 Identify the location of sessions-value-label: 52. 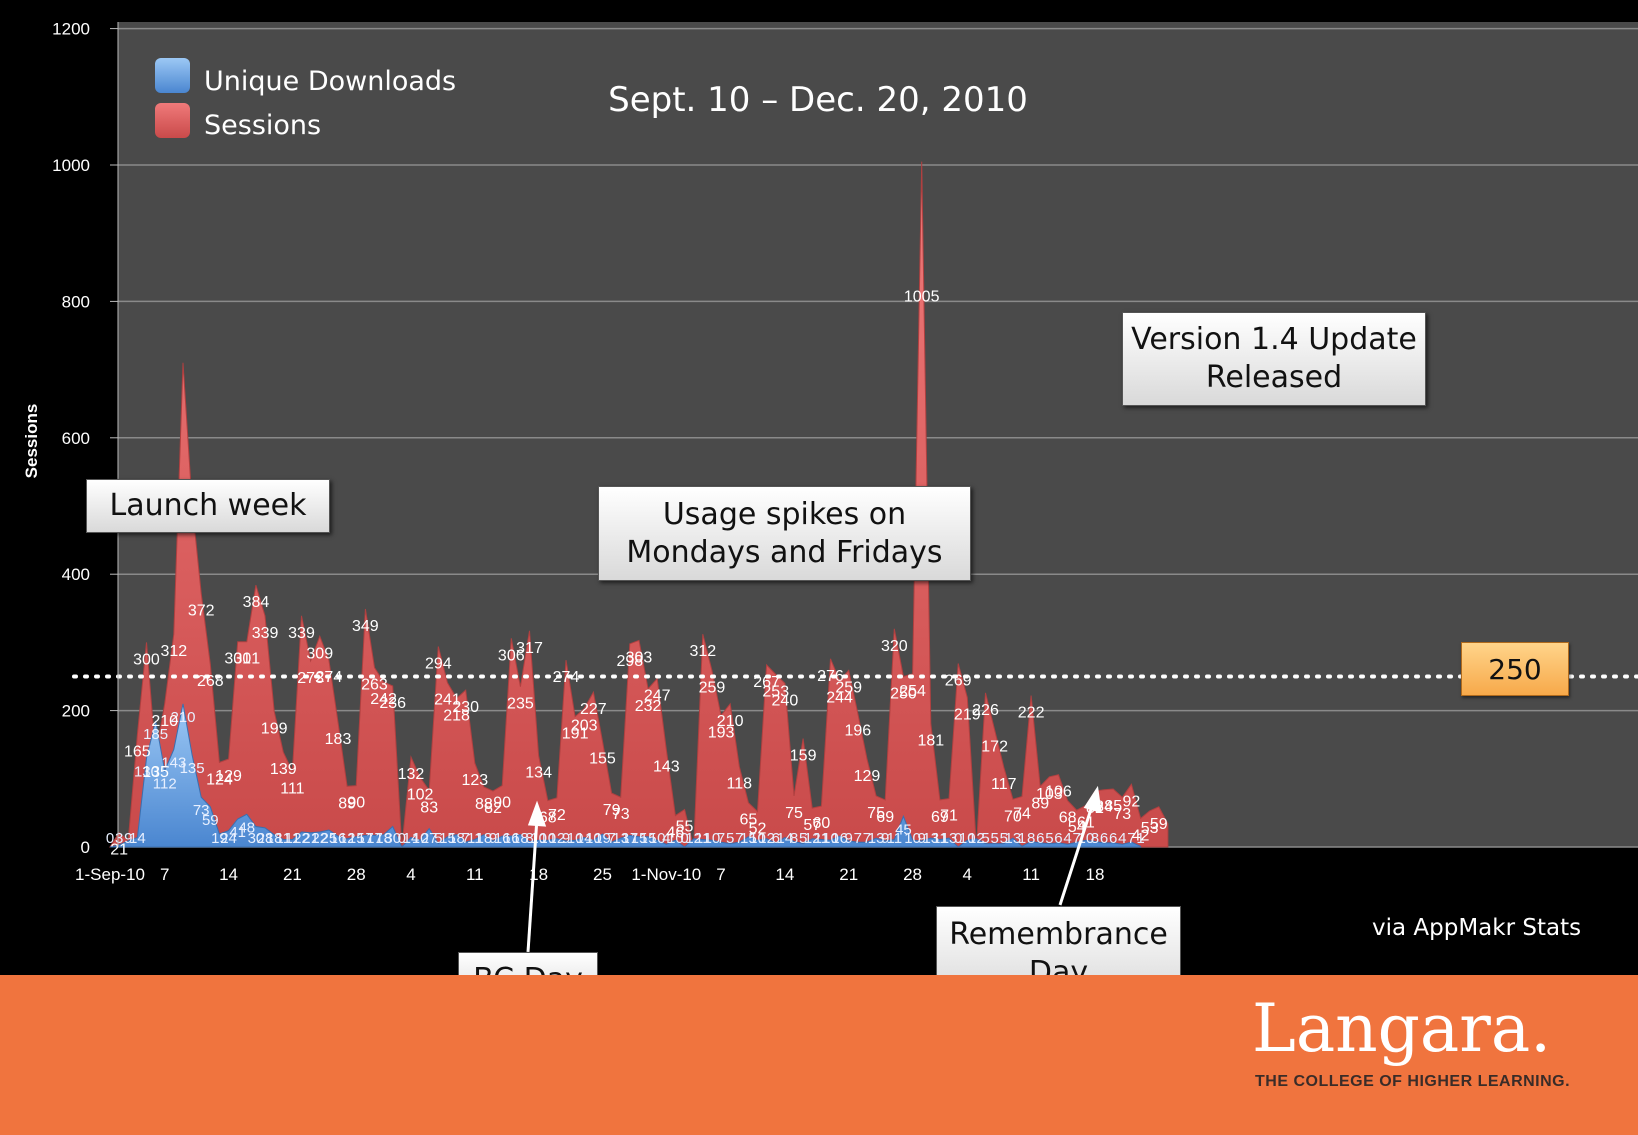
(758, 829).